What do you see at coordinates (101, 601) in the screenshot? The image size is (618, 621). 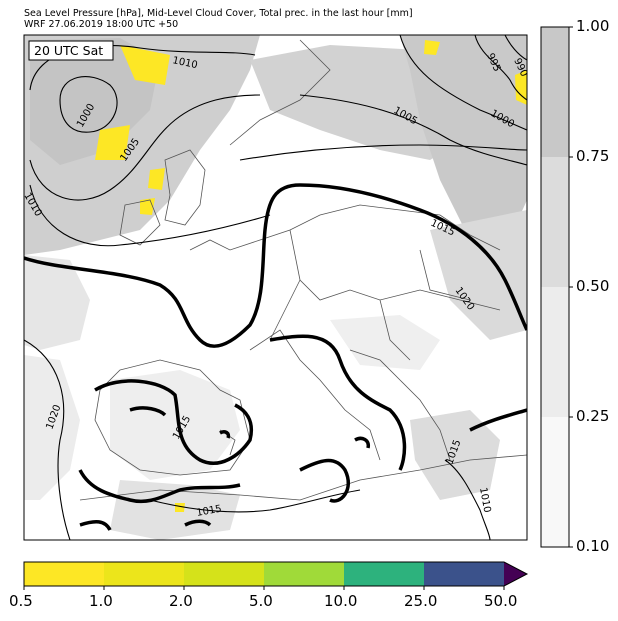 I see `precip-colorbar-label: 1.0` at bounding box center [101, 601].